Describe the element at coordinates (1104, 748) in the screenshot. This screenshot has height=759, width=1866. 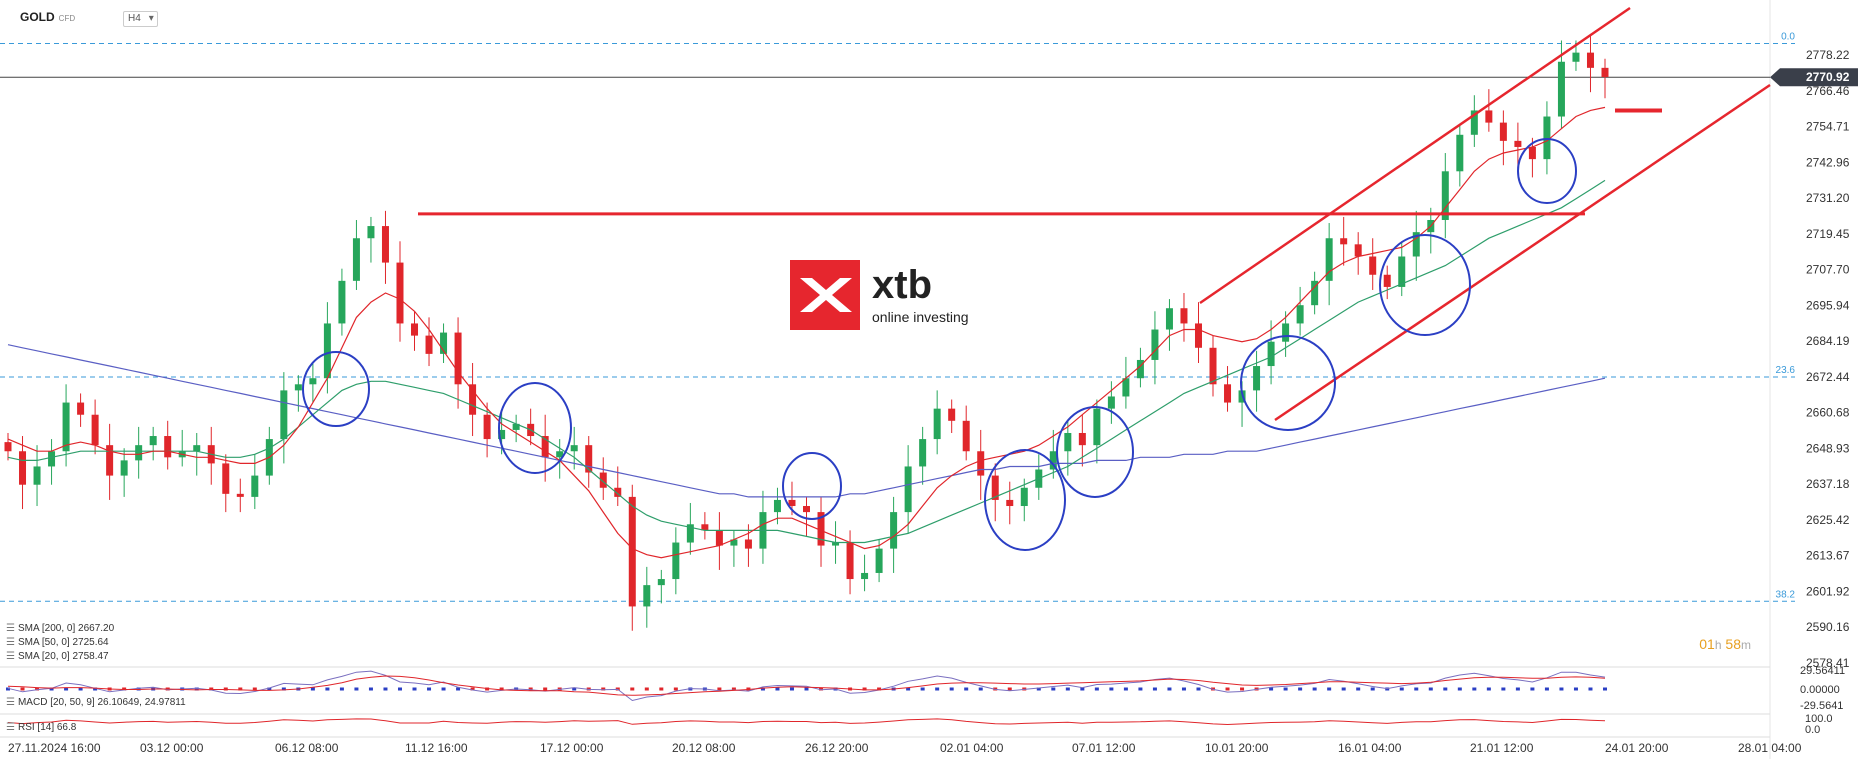
I see `time-tick-label: 07.01 12:00` at that location.